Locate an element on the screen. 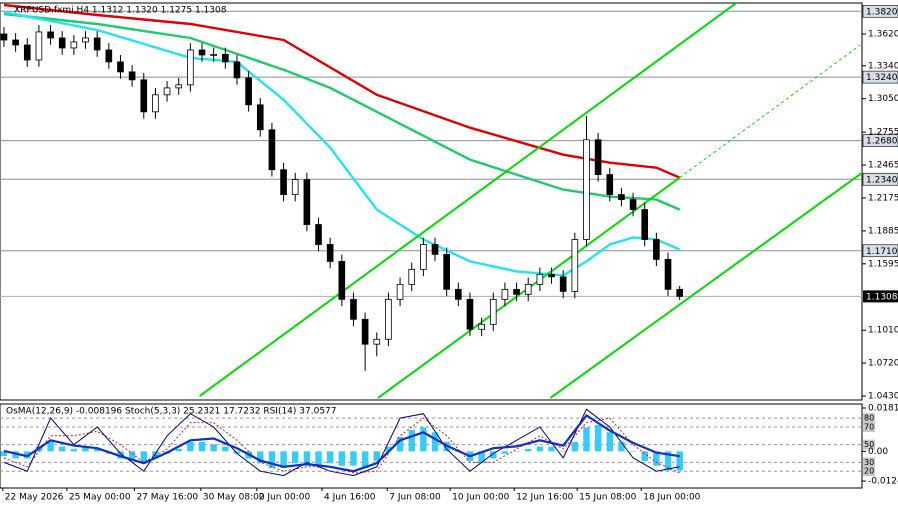  y-tick-label: 1.2755 is located at coordinates (883, 133).